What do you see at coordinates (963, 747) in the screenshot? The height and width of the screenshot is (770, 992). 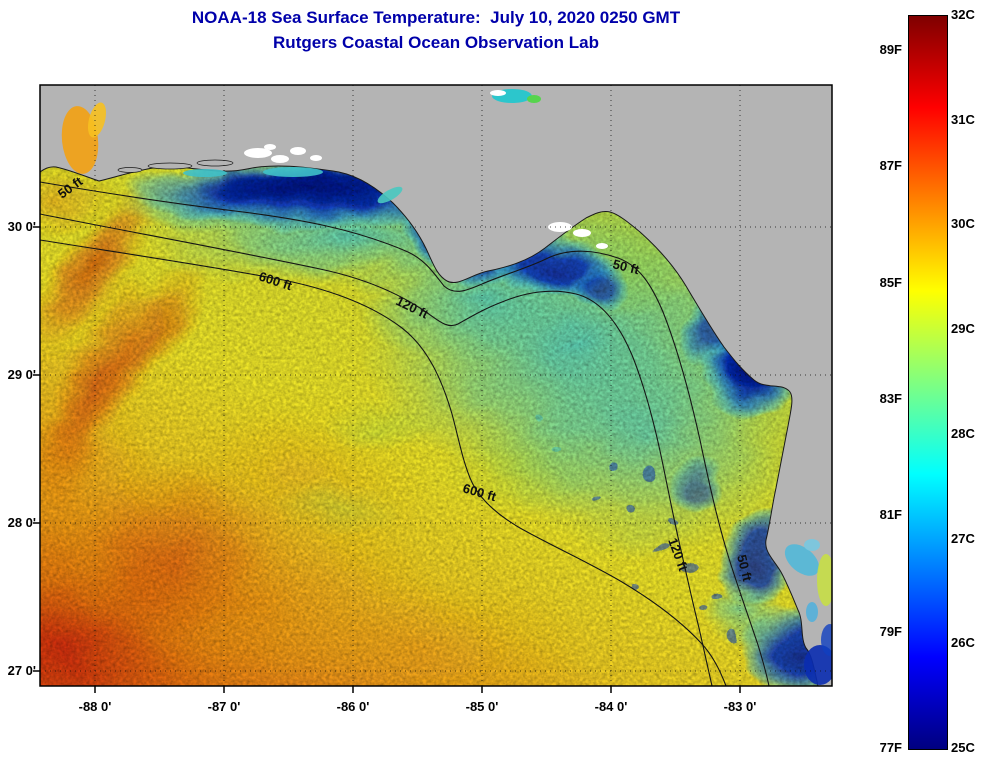 I see `colorbar-celsius-label: 25C` at bounding box center [963, 747].